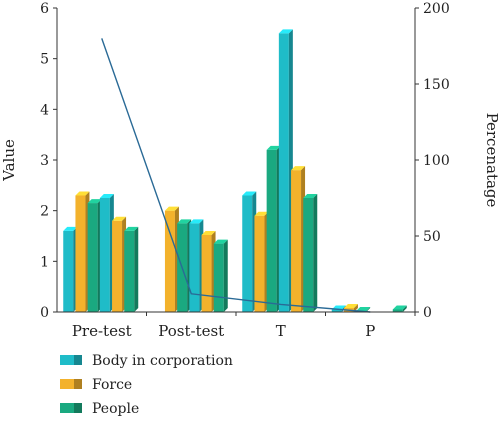 The image size is (500, 422). I want to click on legend-label: Body in corporation, so click(162, 361).